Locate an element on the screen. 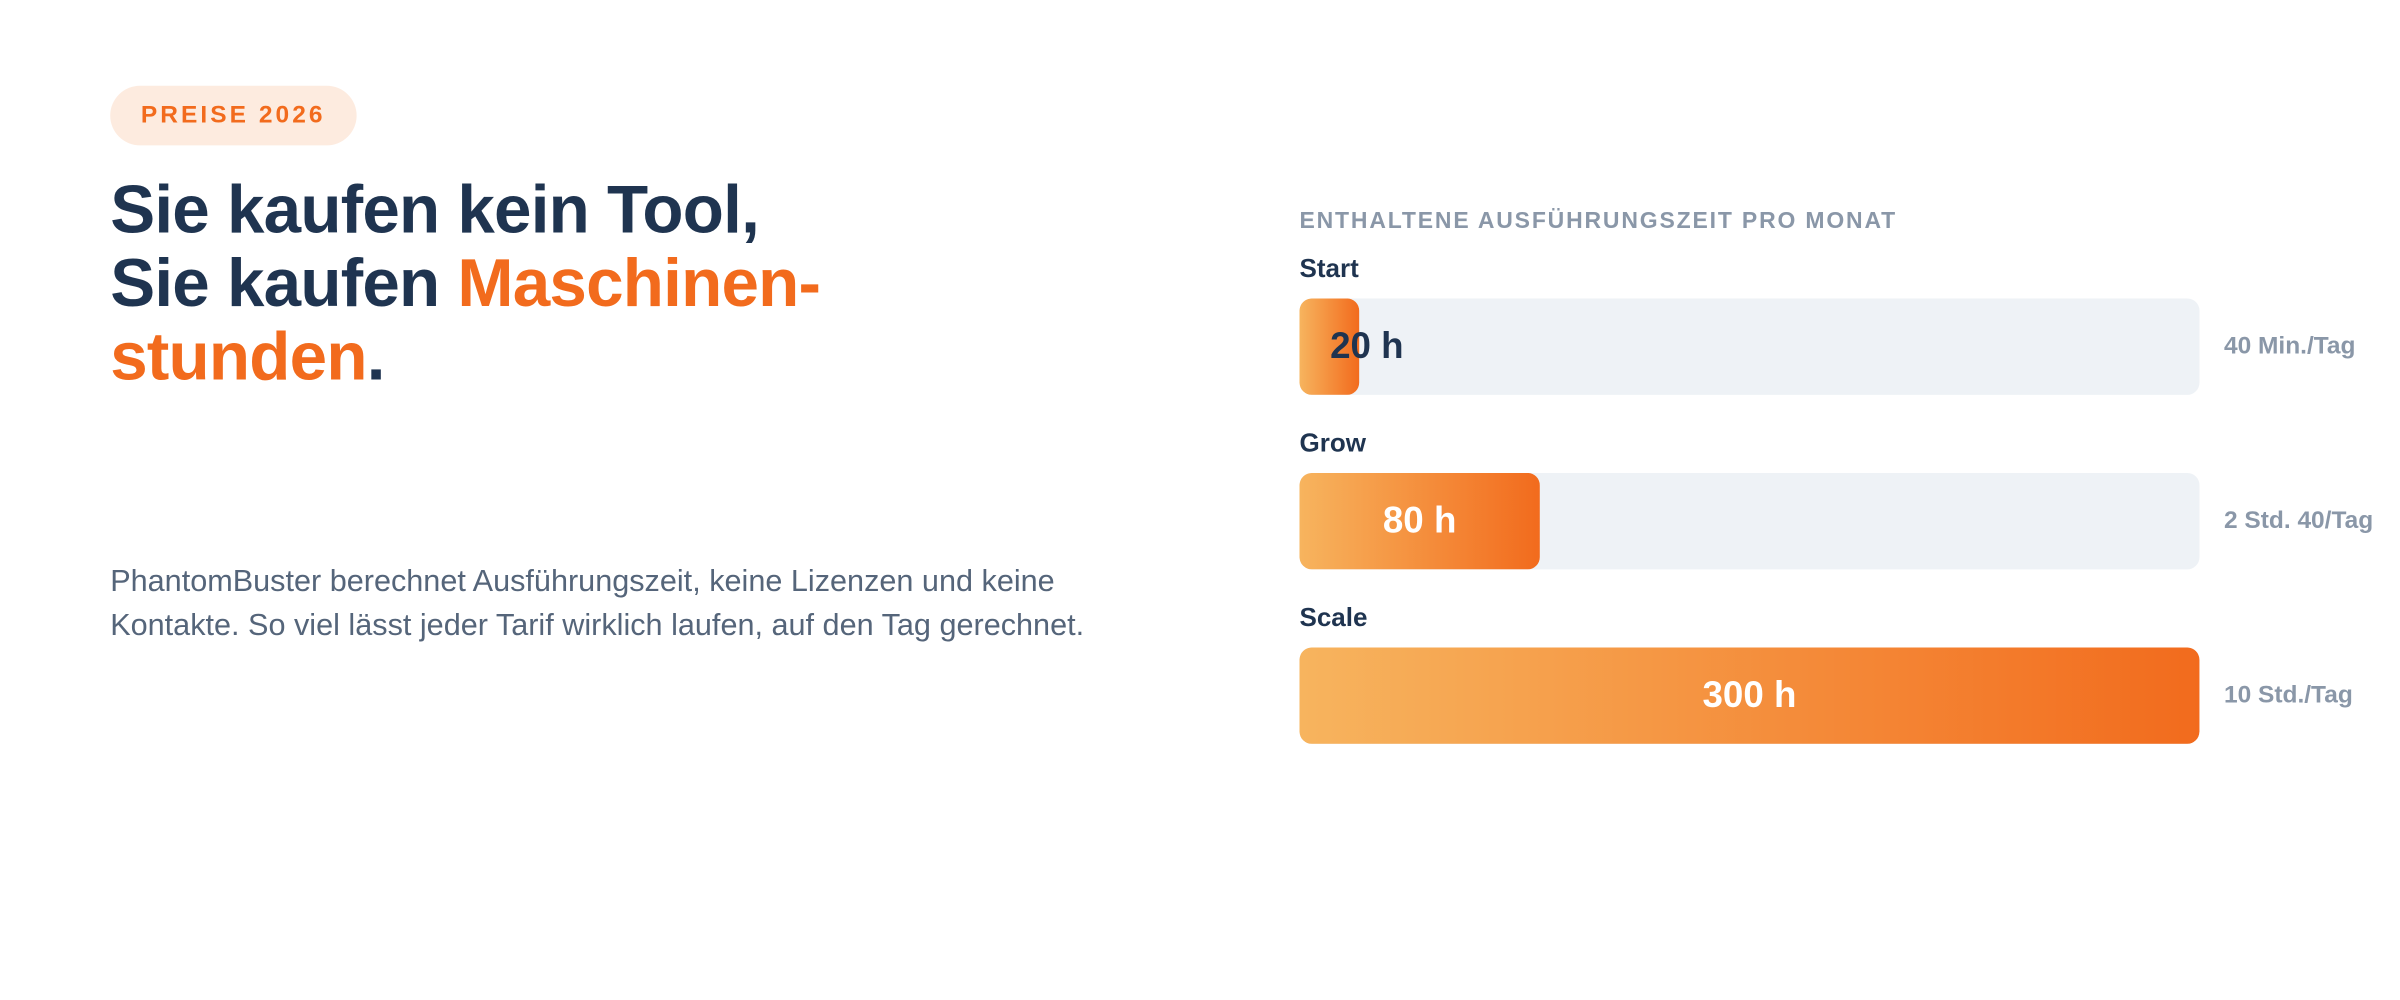 This screenshot has height=1000, width=2400. pricing-badge: PREISE 2026 is located at coordinates (233, 115).